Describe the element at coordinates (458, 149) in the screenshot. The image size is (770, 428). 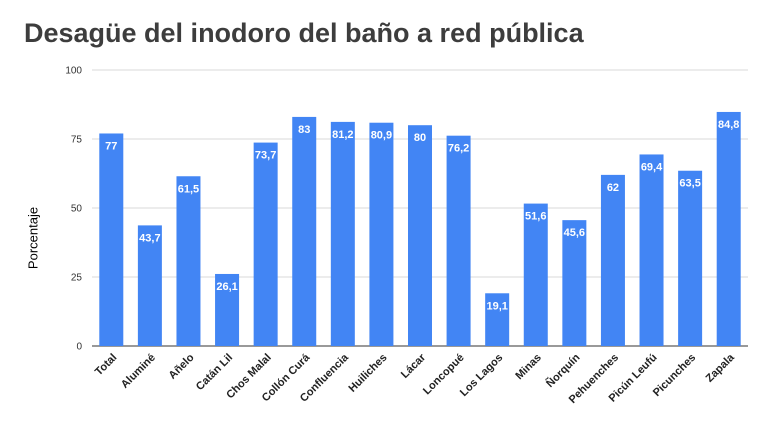
I see `data-label: 76,2` at that location.